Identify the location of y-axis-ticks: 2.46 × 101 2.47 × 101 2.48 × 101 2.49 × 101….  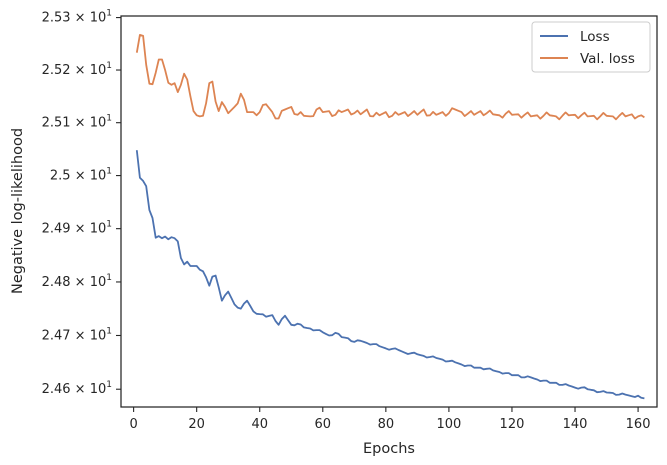
(81, 203).